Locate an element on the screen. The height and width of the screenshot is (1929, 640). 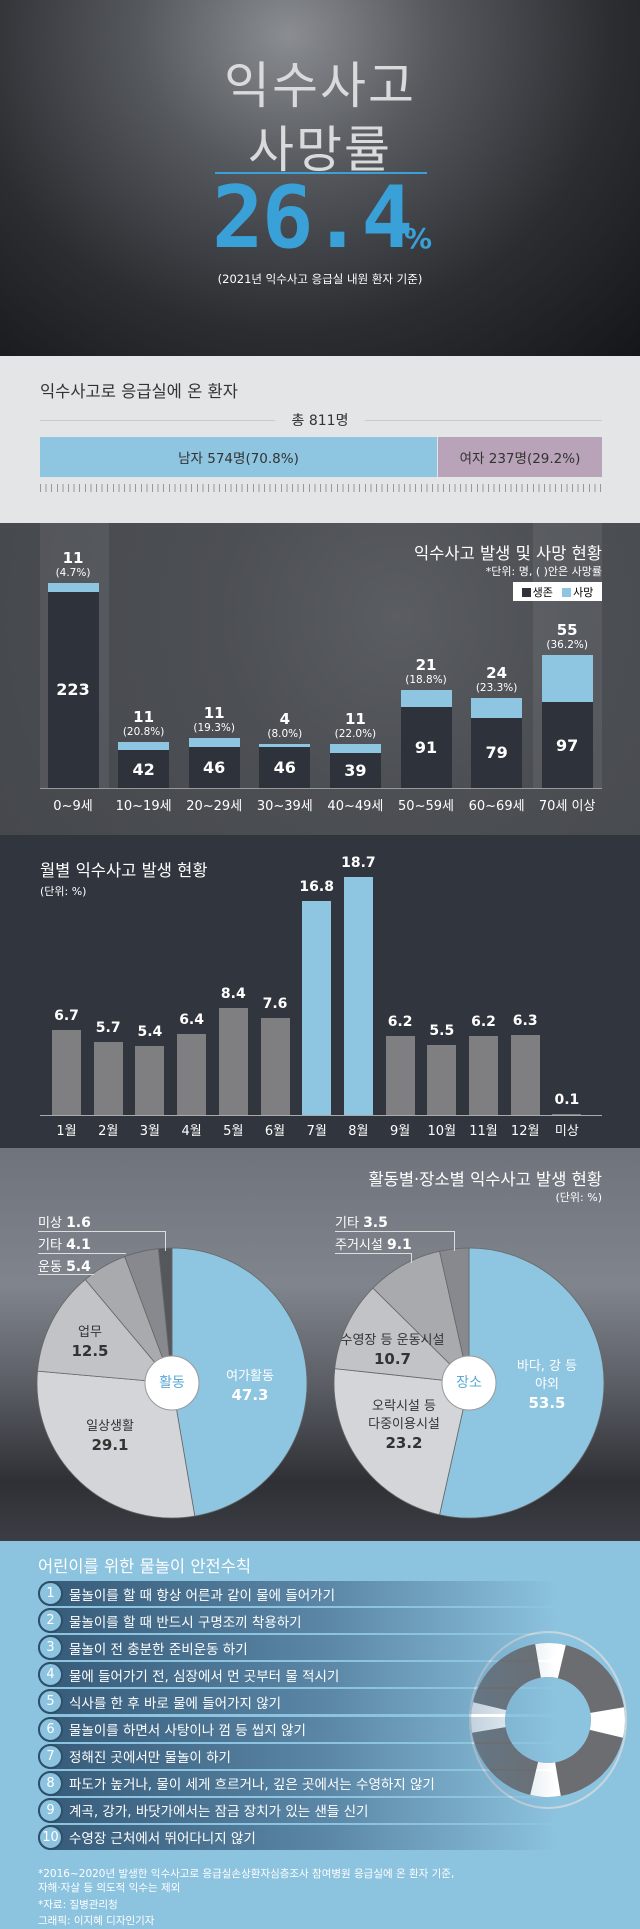
value-death-rate: (19.3%) is located at coordinates (214, 728).